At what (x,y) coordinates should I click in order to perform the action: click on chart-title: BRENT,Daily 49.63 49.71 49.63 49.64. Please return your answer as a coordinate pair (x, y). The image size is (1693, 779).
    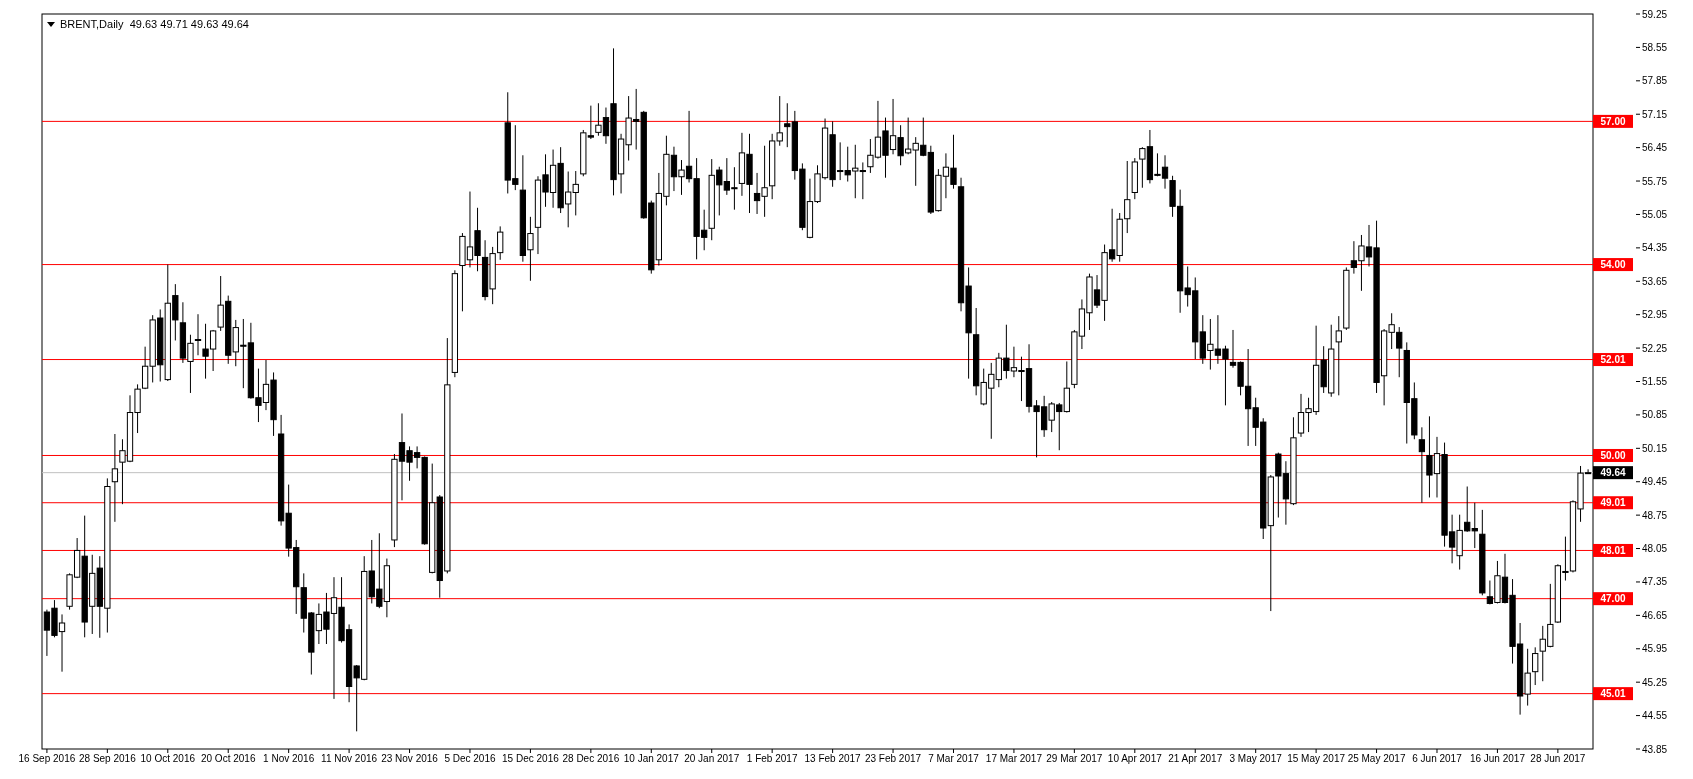
    Looking at the image, I should click on (154, 24).